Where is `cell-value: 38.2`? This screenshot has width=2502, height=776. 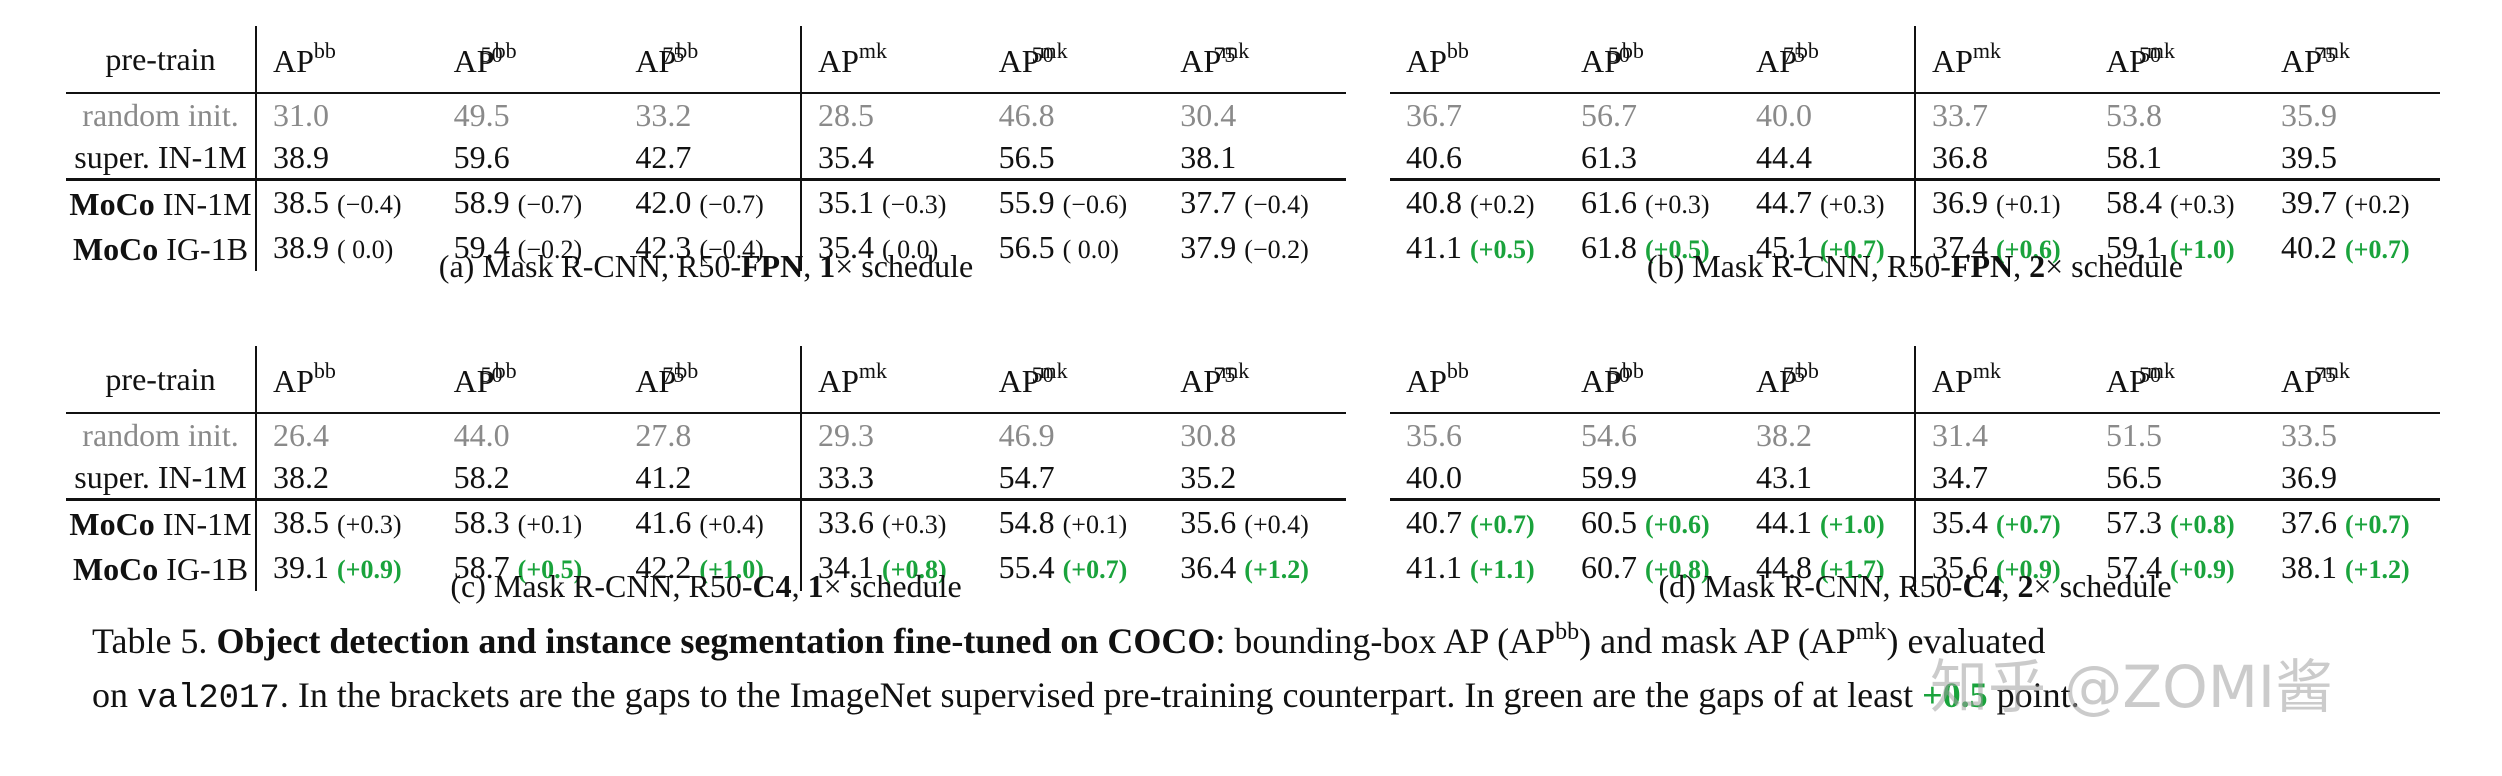 cell-value: 38.2 is located at coordinates (1784, 435).